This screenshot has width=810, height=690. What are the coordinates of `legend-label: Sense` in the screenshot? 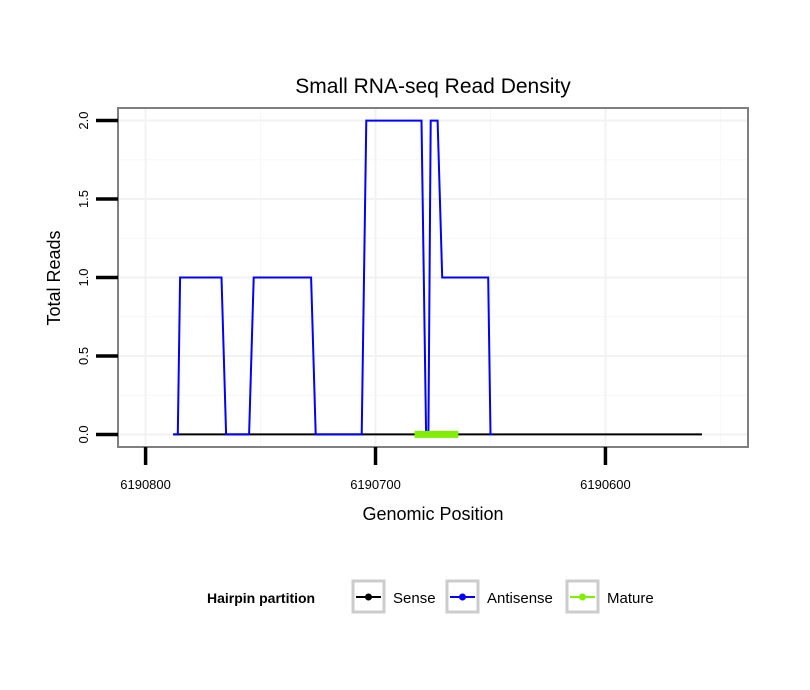 It's located at (414, 598).